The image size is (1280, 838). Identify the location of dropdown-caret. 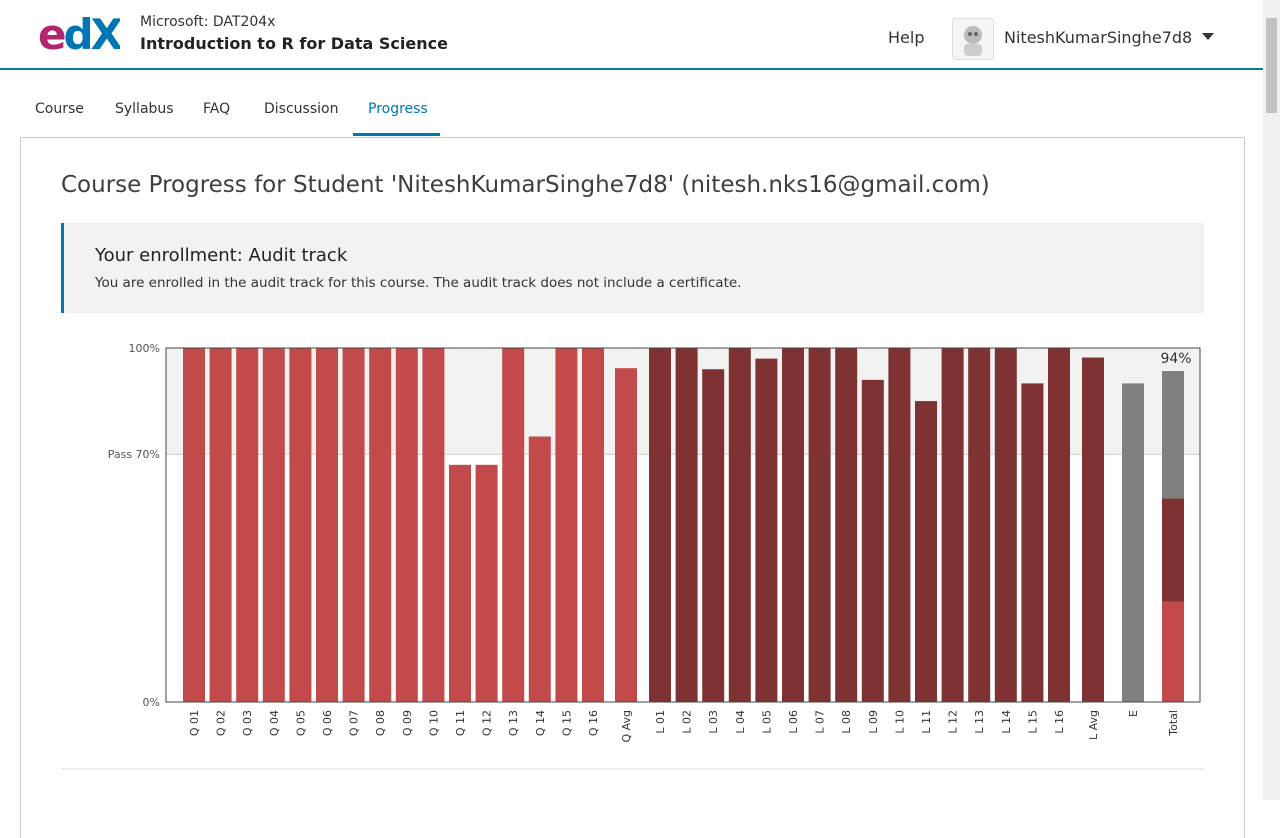
(1208, 37).